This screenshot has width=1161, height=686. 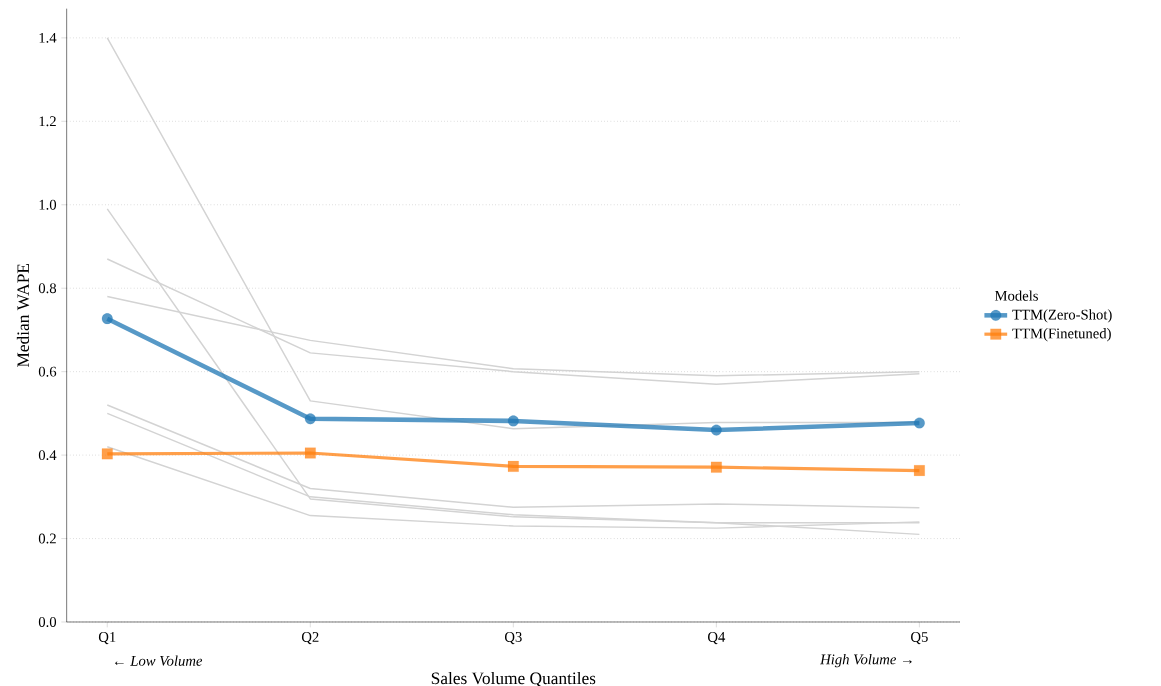 I want to click on y-tick-label: 0.8, so click(x=47, y=288).